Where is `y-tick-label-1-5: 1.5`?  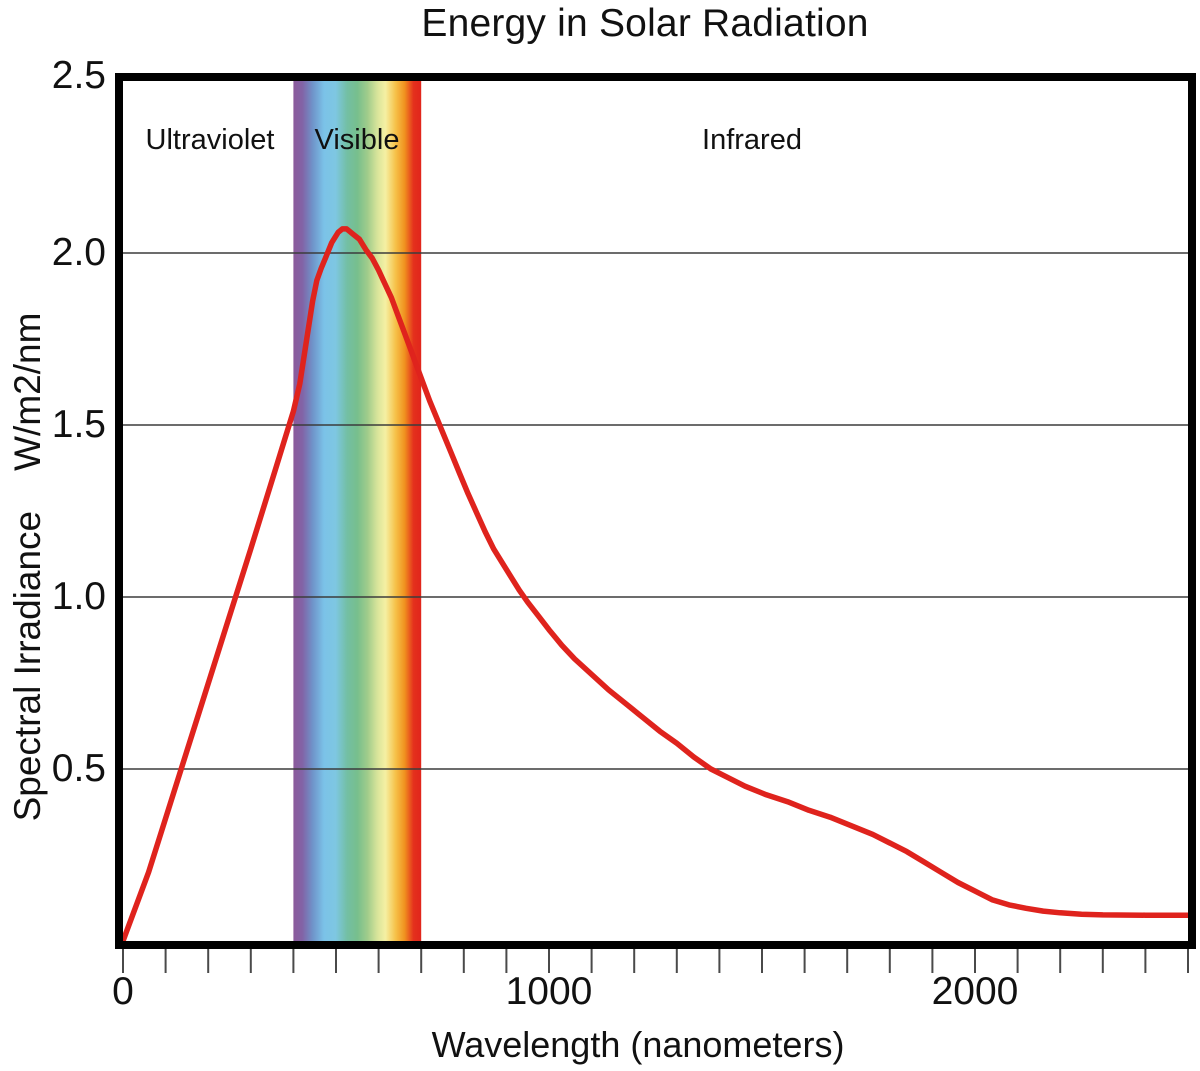 y-tick-label-1-5: 1.5 is located at coordinates (78, 424).